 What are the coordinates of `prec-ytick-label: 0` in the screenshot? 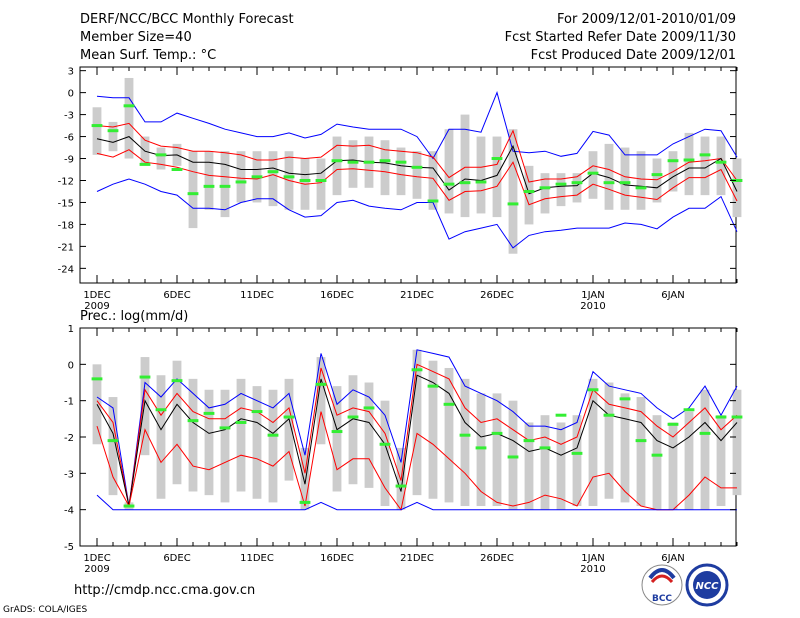 It's located at (71, 365).